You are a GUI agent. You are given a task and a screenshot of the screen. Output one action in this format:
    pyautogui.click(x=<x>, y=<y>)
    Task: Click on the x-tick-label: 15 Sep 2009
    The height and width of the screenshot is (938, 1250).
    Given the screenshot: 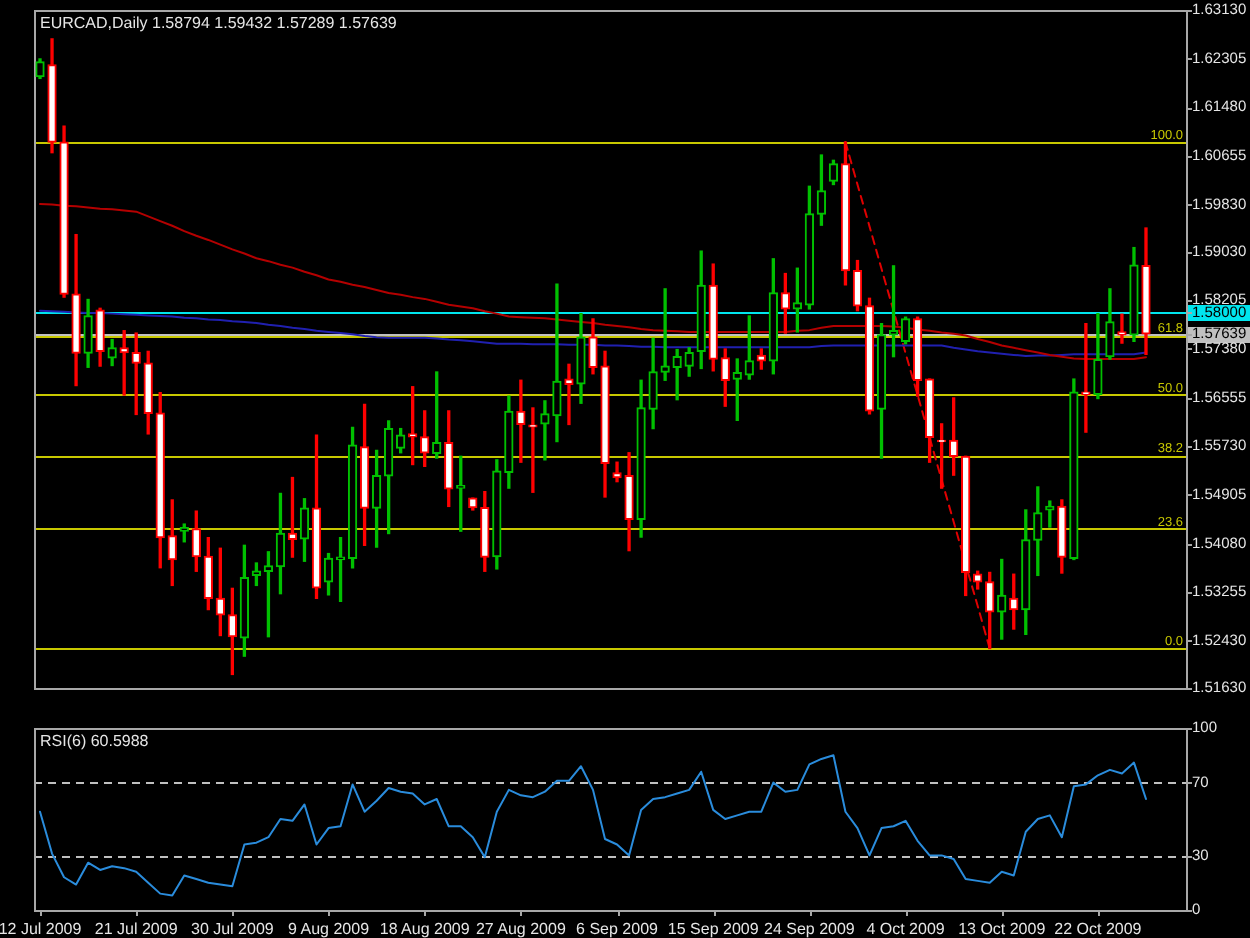 What is the action you would take?
    pyautogui.click(x=713, y=929)
    